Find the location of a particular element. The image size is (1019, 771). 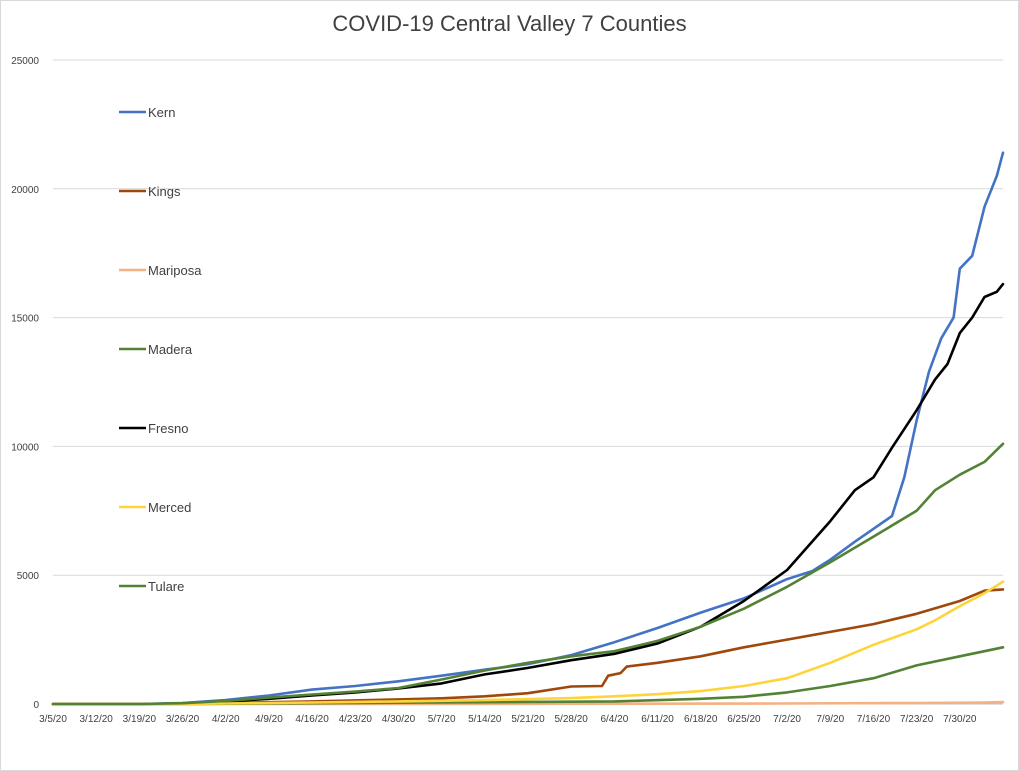

legend-label-mariposa: Mariposa is located at coordinates (175, 270).